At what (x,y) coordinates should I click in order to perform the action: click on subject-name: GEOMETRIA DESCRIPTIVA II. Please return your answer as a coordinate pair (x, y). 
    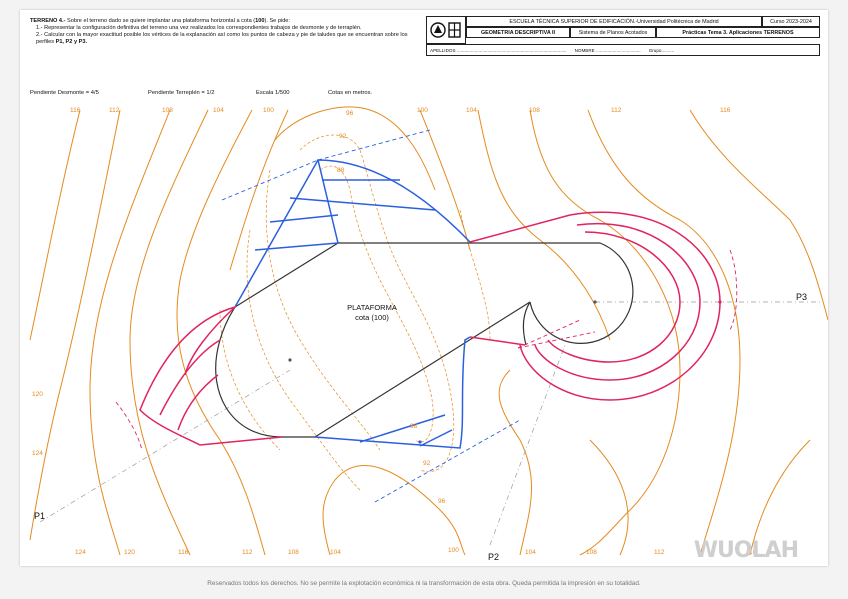
    Looking at the image, I should click on (518, 32).